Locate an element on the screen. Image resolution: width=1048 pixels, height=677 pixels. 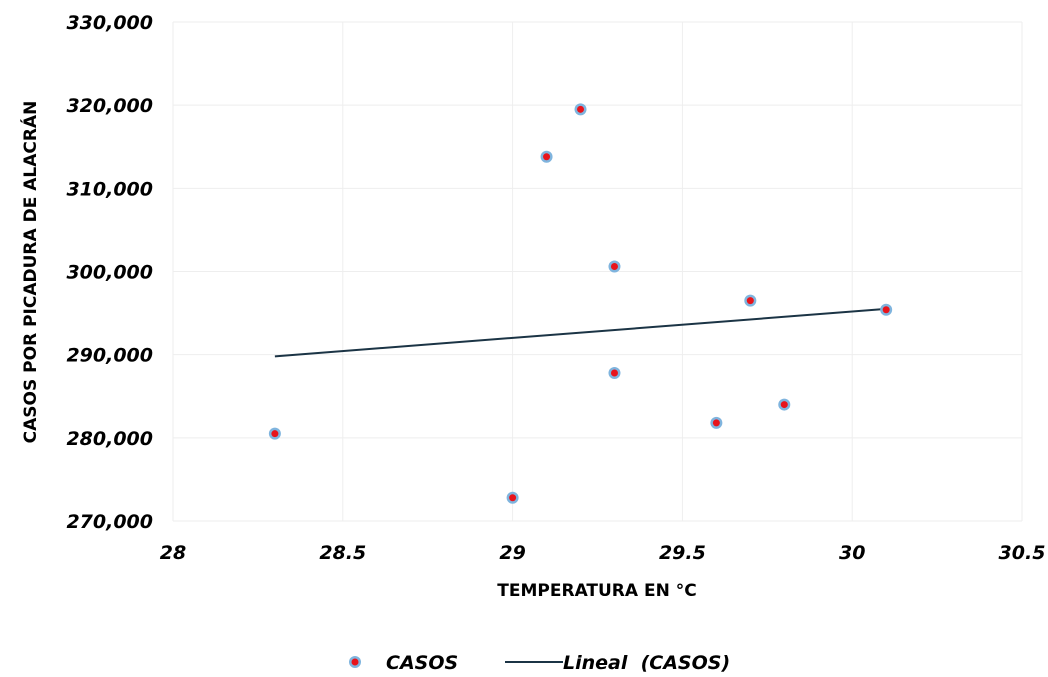
legend-label-trend: Lineal (CASOS) is located at coordinates (646, 663).